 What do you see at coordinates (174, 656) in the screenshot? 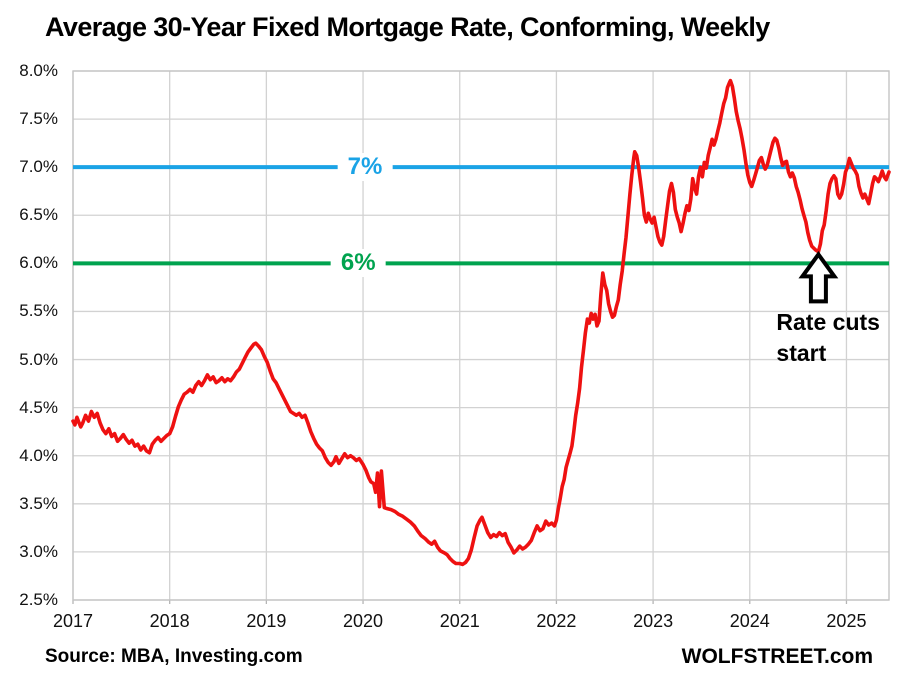
I see `source-credit: Source: MBA, Investing.com` at bounding box center [174, 656].